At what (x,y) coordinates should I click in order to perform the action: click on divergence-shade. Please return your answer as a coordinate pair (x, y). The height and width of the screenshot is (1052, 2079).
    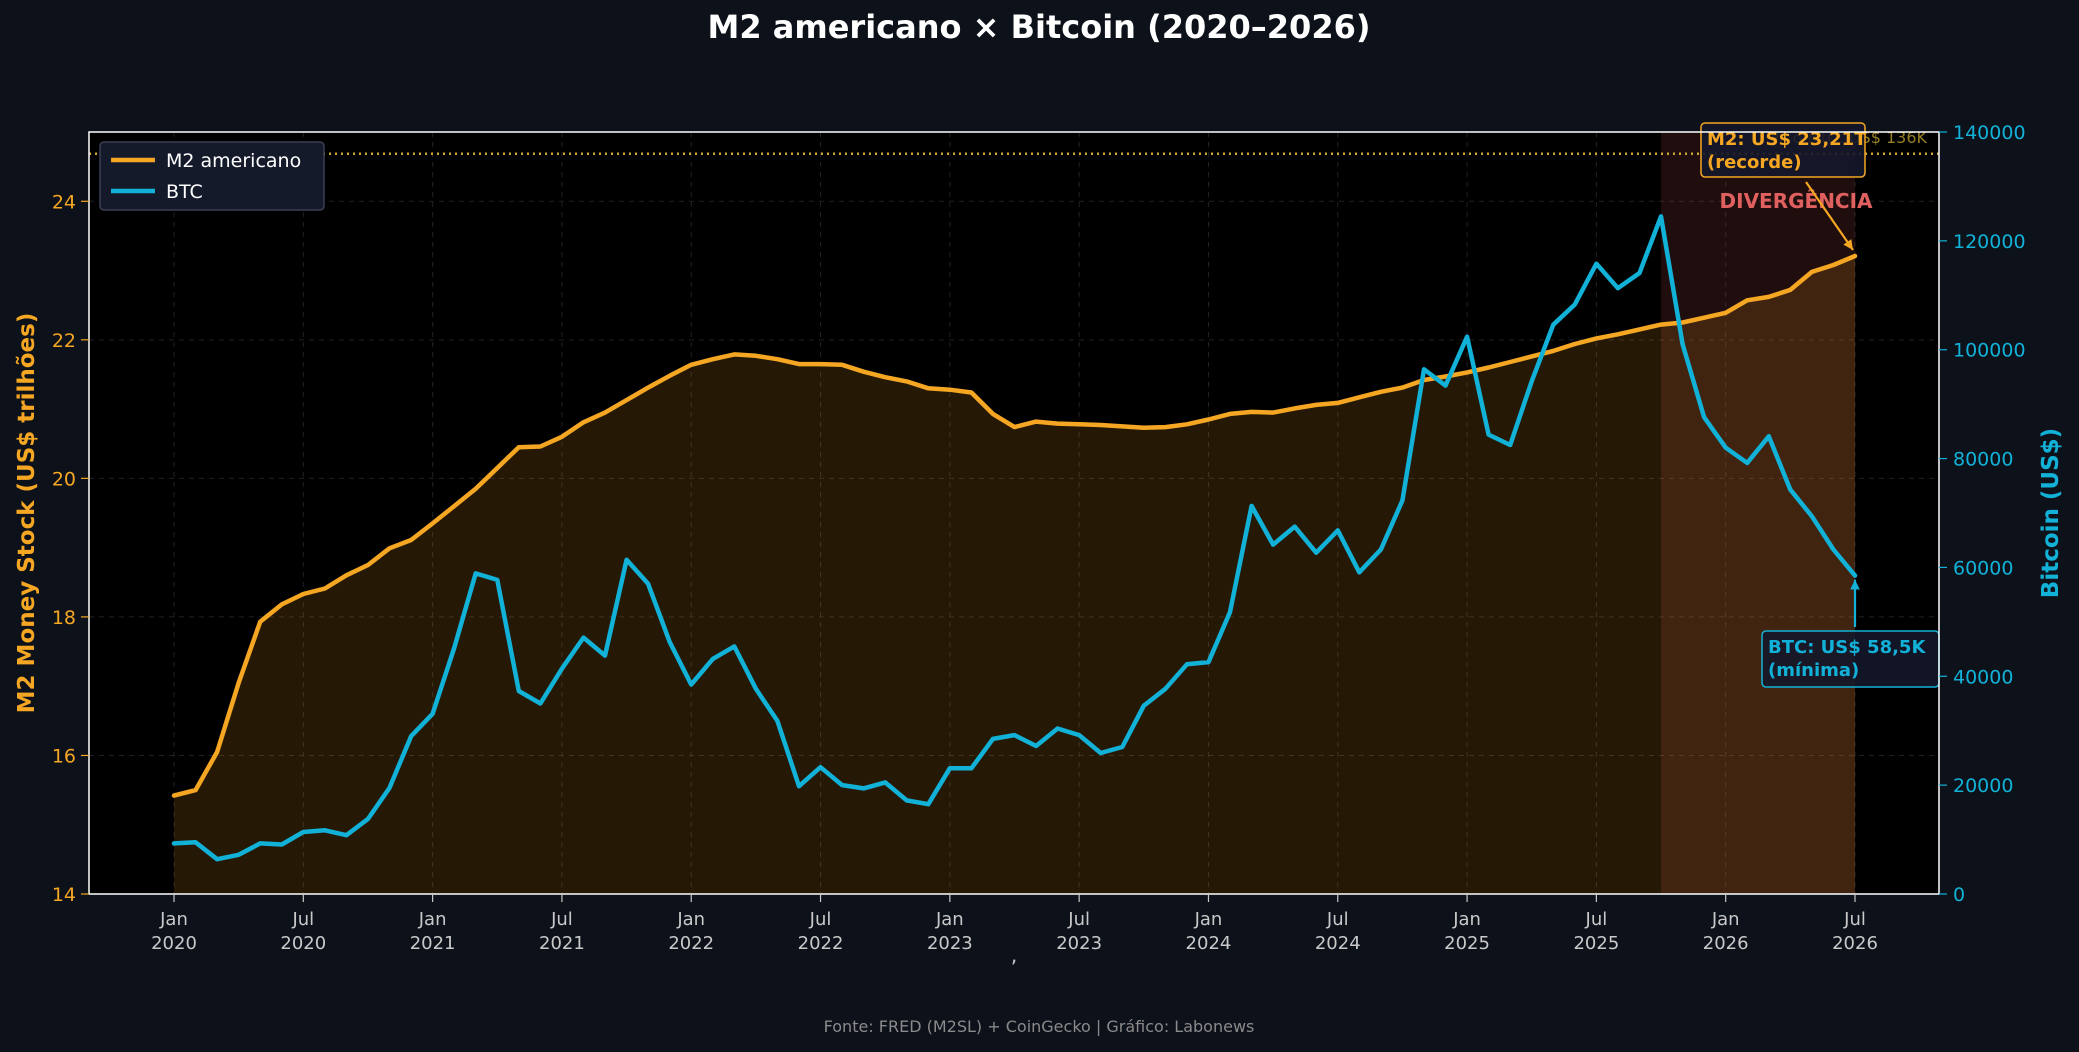
    Looking at the image, I should click on (1758, 513).